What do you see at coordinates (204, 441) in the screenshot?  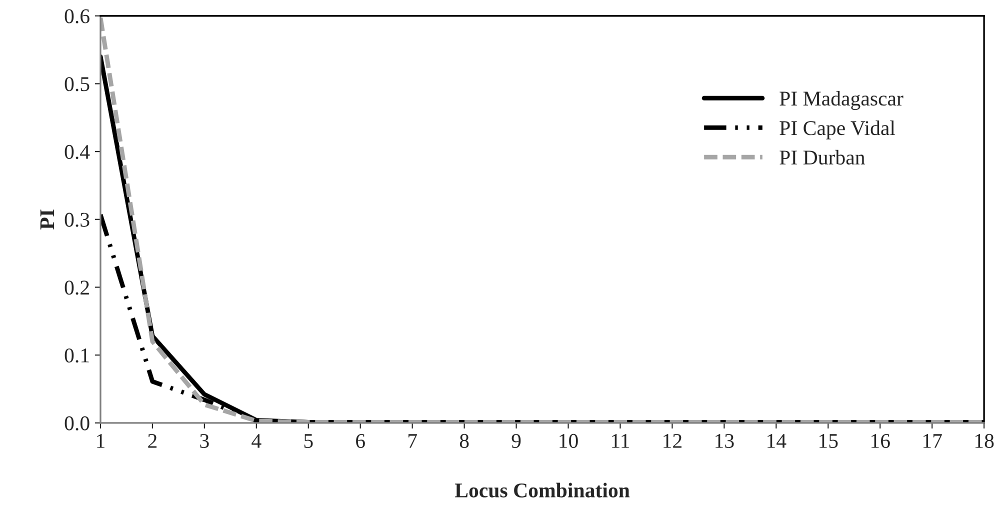 I see `x-tick-label: 3` at bounding box center [204, 441].